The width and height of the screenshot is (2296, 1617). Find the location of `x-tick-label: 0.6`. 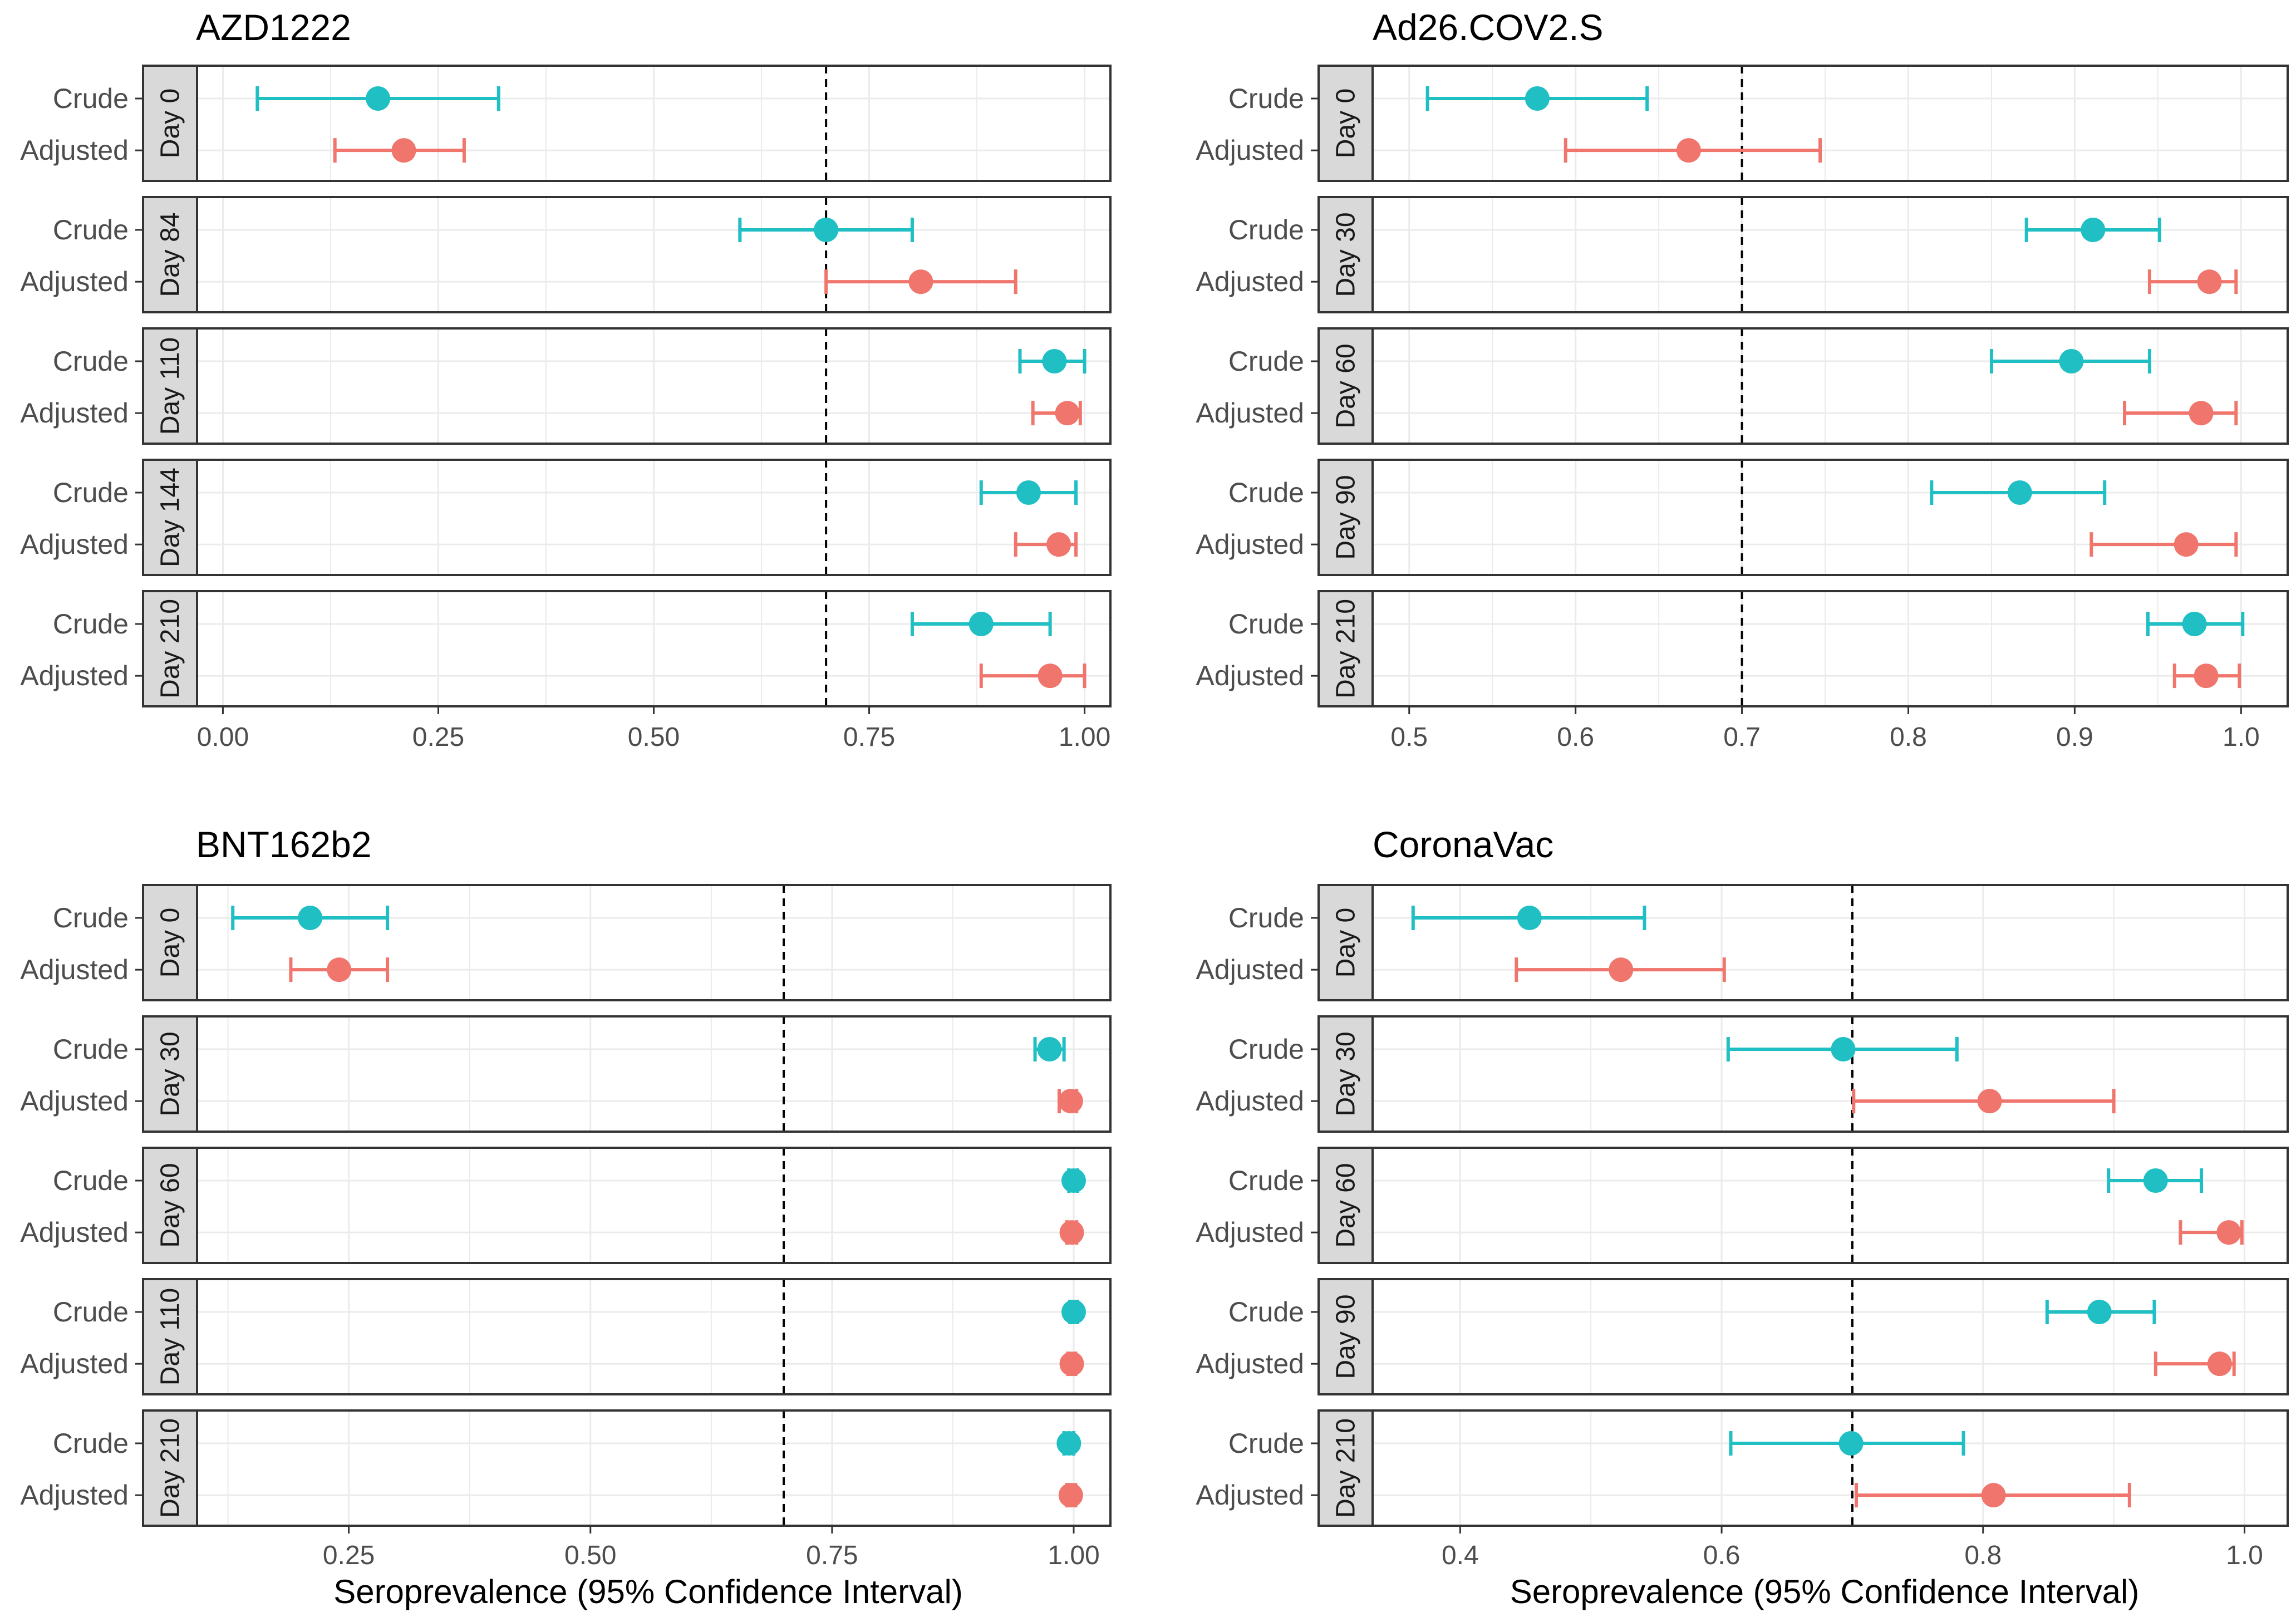

x-tick-label: 0.6 is located at coordinates (1575, 737).